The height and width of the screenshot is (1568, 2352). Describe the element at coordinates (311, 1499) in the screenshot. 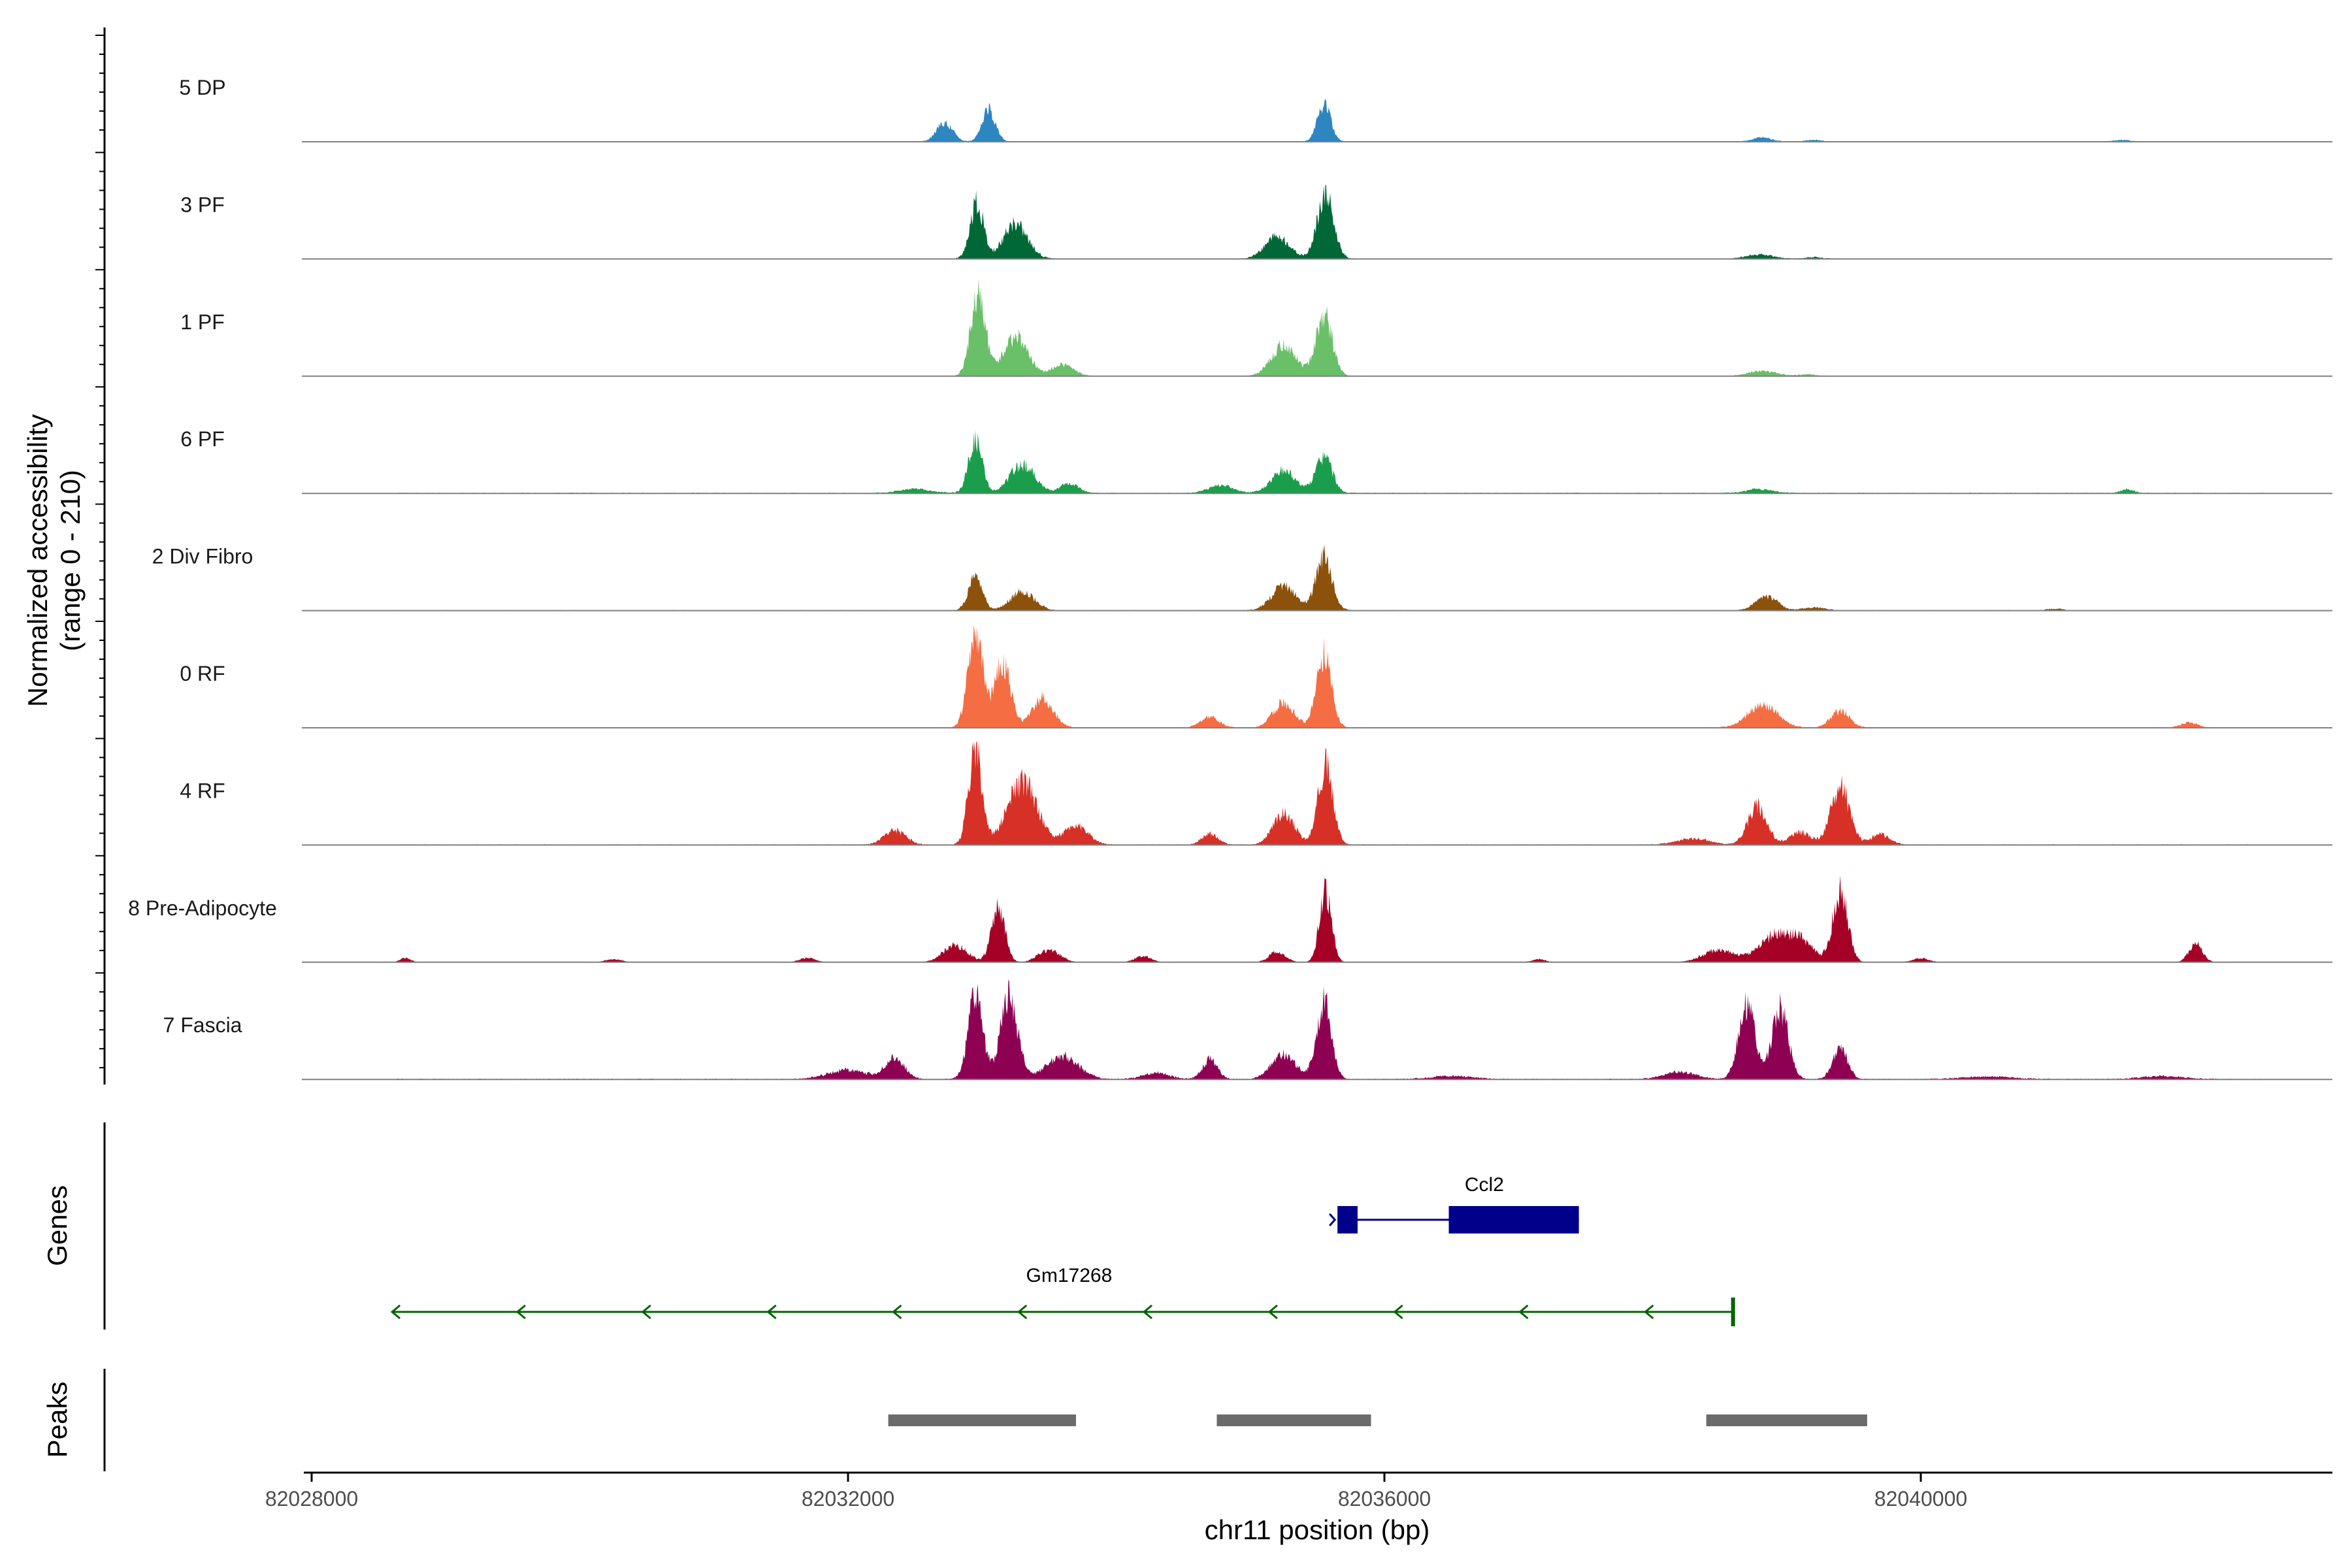

I see `x-tick-label: 82028000` at that location.